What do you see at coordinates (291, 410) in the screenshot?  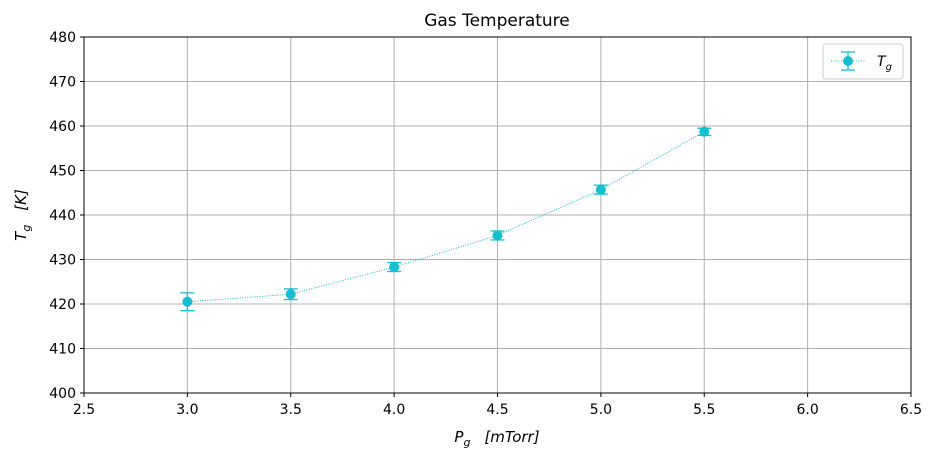 I see `x-tick-label: 3.5` at bounding box center [291, 410].